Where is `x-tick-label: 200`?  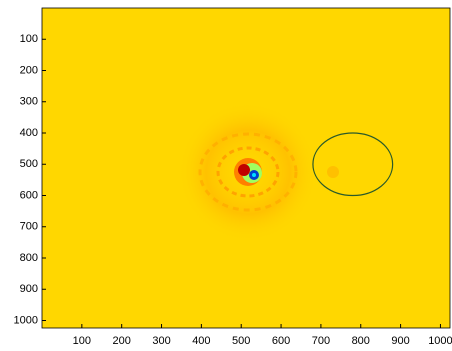 x-tick-label: 200 is located at coordinates (122, 341).